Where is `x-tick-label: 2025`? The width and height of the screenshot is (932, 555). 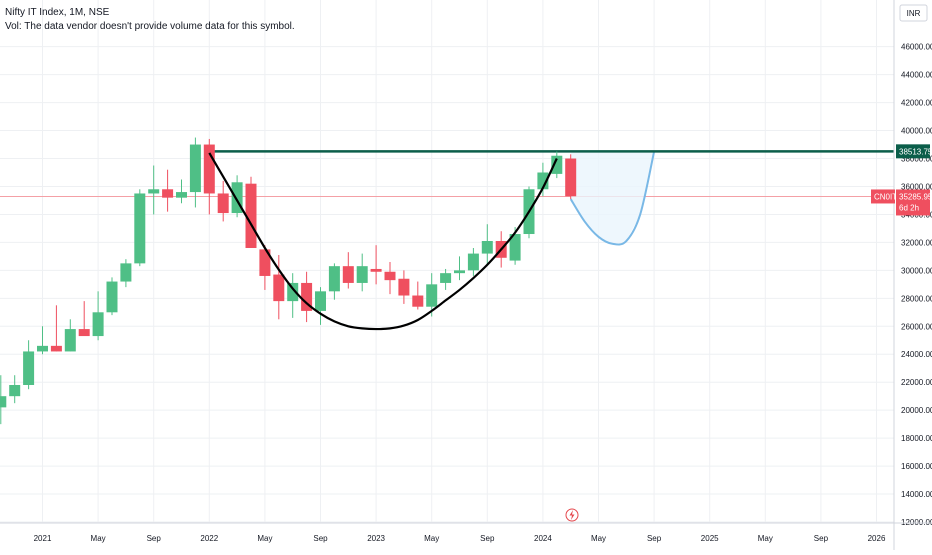 x-tick-label: 2025 is located at coordinates (710, 538).